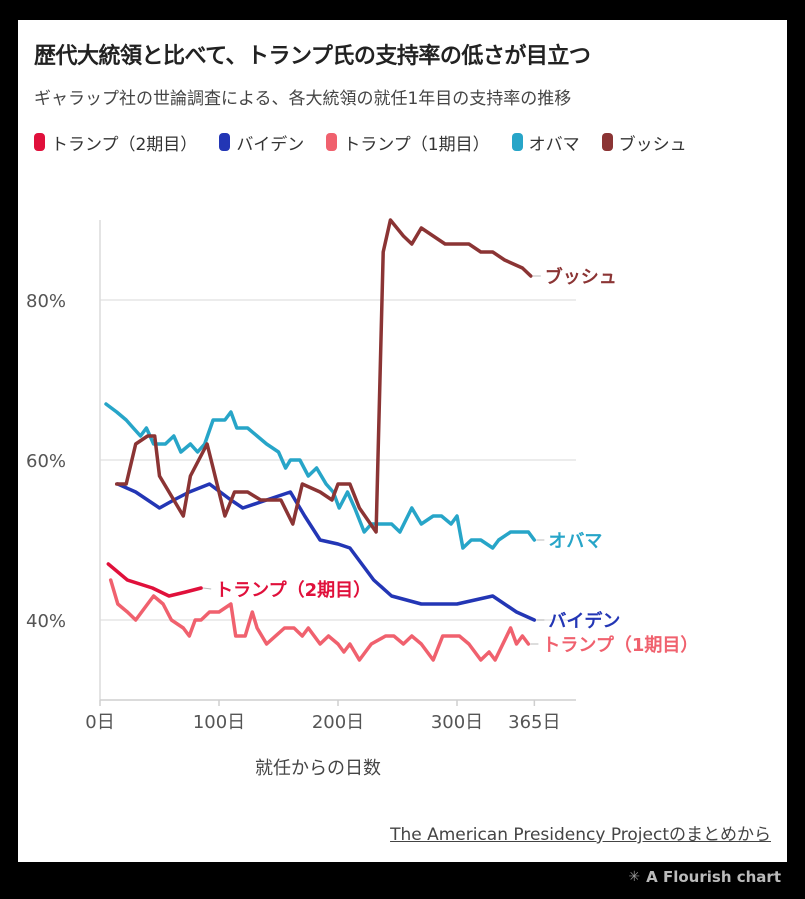 The image size is (805, 899). I want to click on flourish-badge-label: A Flourish chart, so click(713, 877).